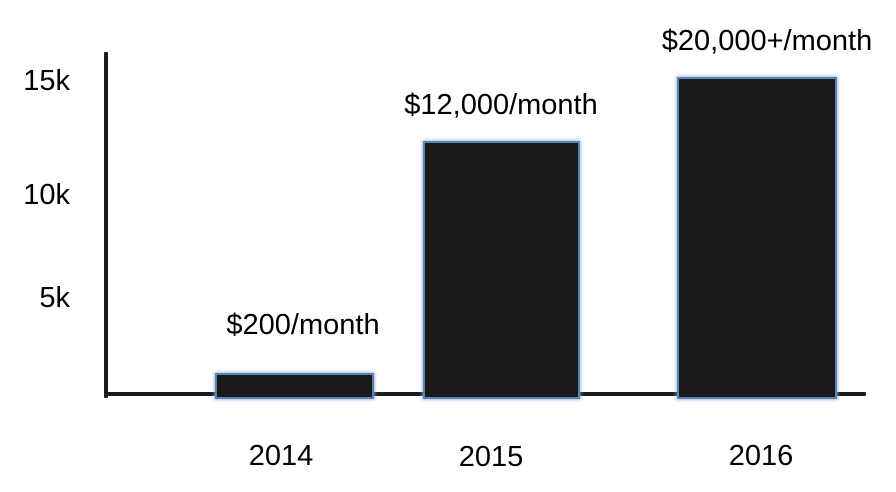  Describe the element at coordinates (54, 298) in the screenshot. I see `y-tick-label-5k: 5k` at that location.